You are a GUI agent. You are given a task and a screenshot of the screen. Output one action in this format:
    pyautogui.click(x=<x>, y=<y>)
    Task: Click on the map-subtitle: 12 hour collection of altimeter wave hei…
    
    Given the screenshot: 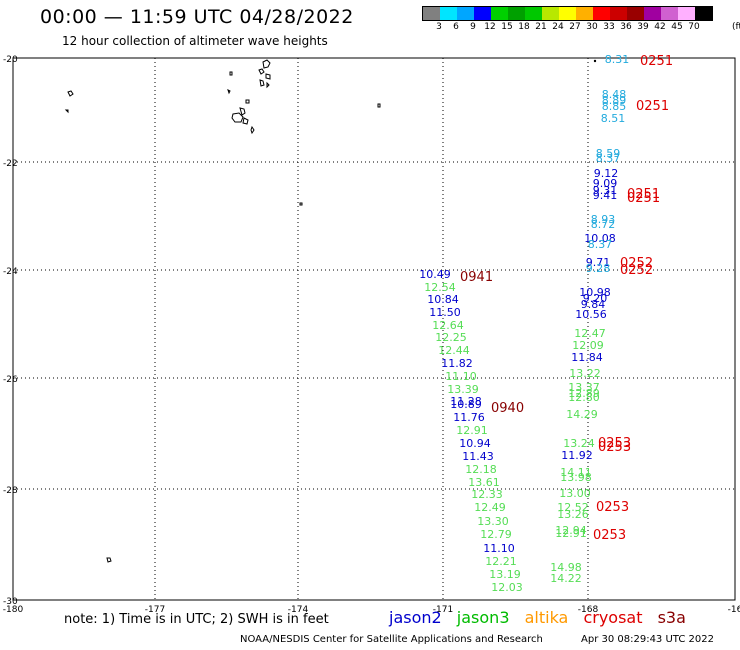 What is the action you would take?
    pyautogui.click(x=195, y=41)
    